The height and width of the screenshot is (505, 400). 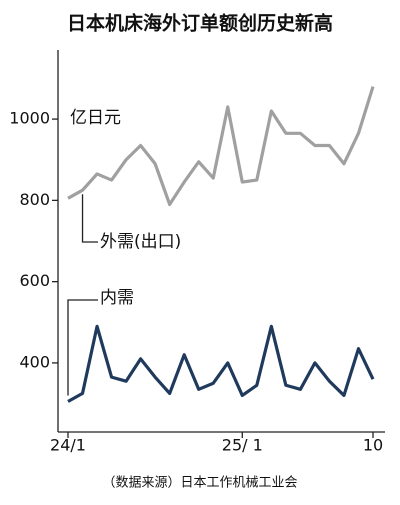 I want to click on source: （数据来源）日本工作机械工业会, so click(x=199, y=483).